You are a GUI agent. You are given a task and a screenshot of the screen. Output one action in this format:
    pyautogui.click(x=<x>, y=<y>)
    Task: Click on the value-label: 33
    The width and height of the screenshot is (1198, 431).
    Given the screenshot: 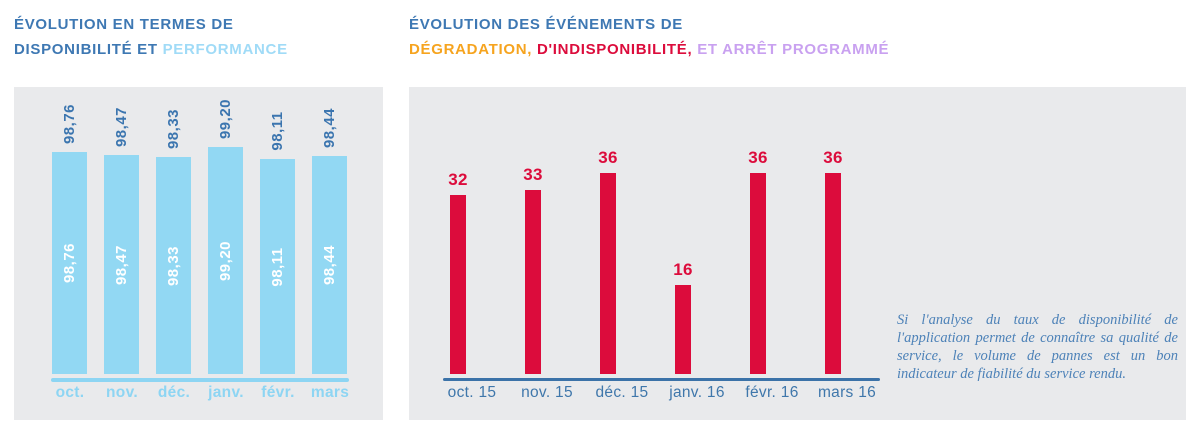 What is the action you would take?
    pyautogui.click(x=533, y=174)
    